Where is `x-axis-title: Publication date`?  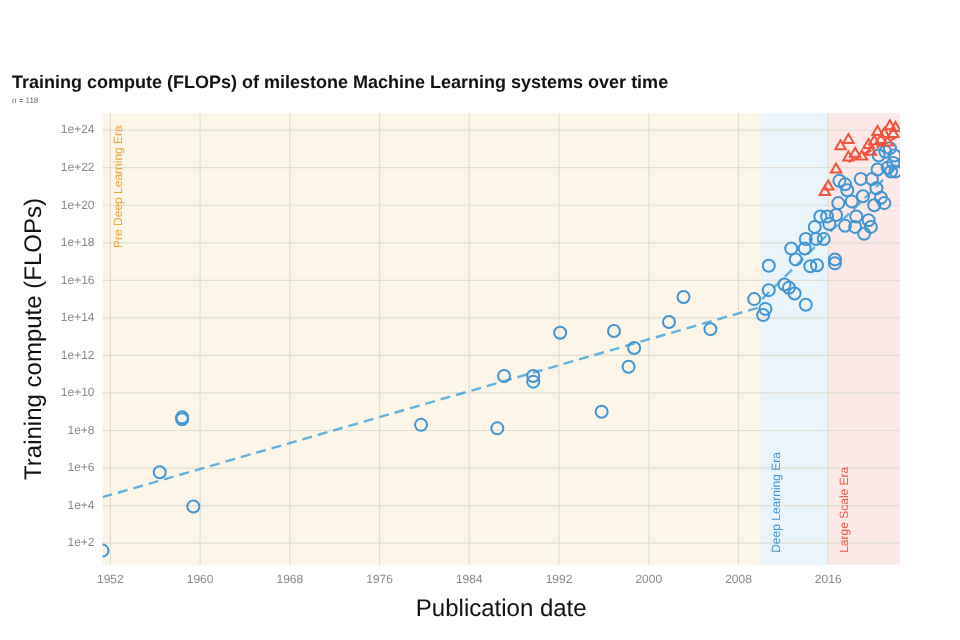 x-axis-title: Publication date is located at coordinates (501, 608).